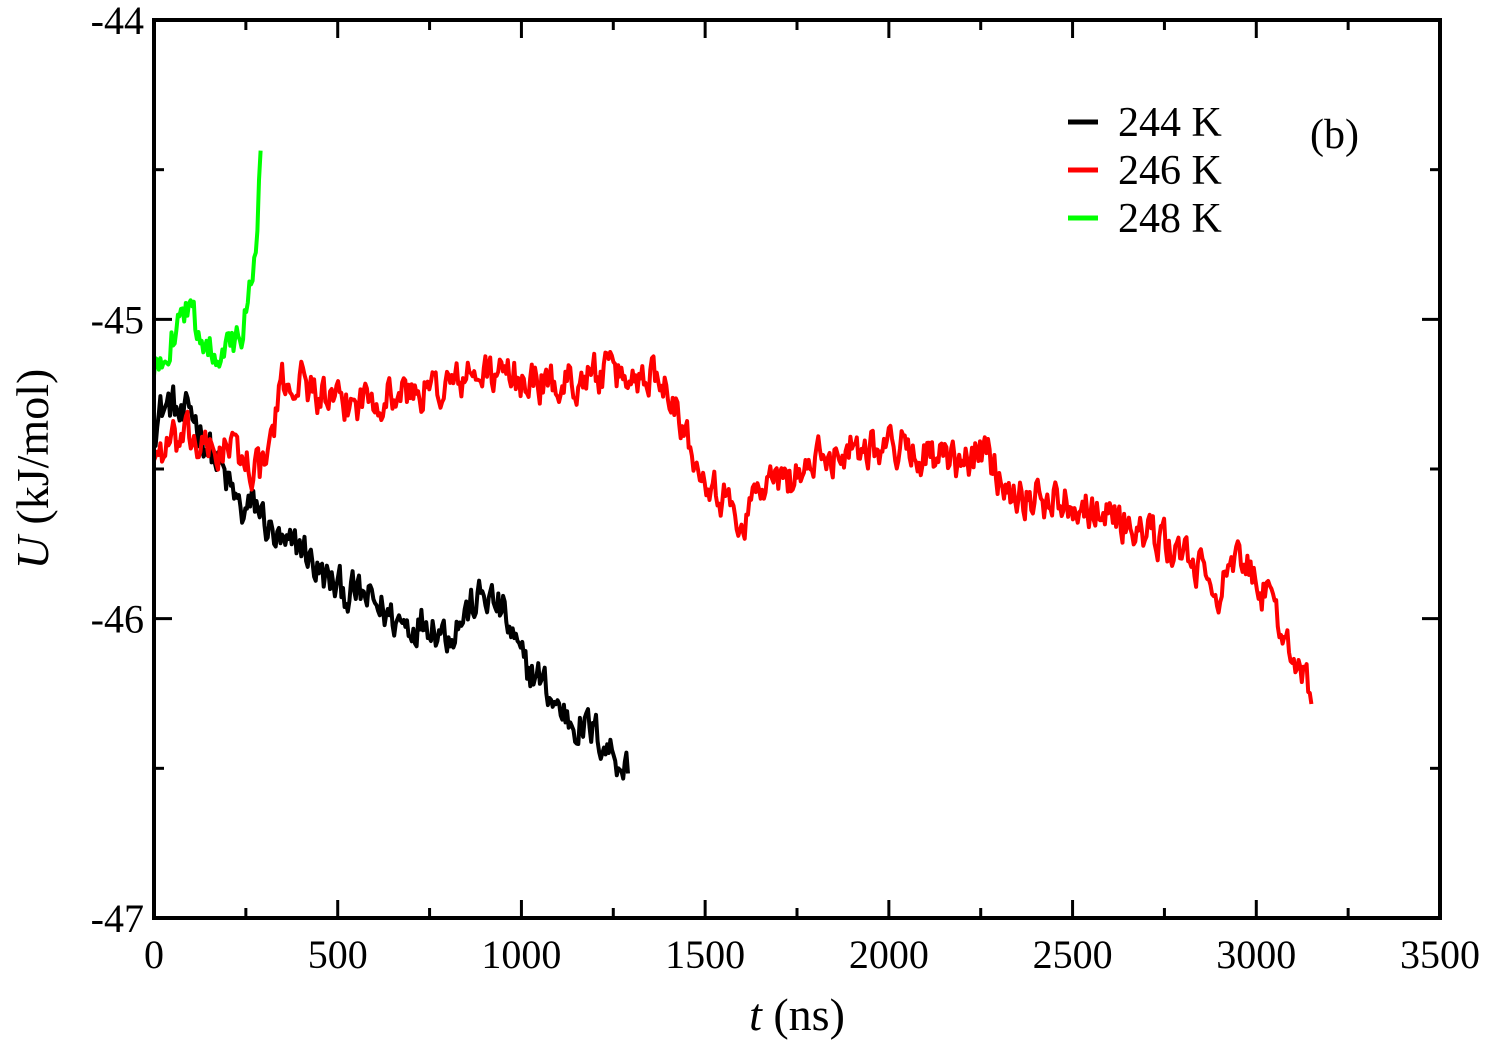  What do you see at coordinates (117, 918) in the screenshot?
I see `y-tick-label: -47` at bounding box center [117, 918].